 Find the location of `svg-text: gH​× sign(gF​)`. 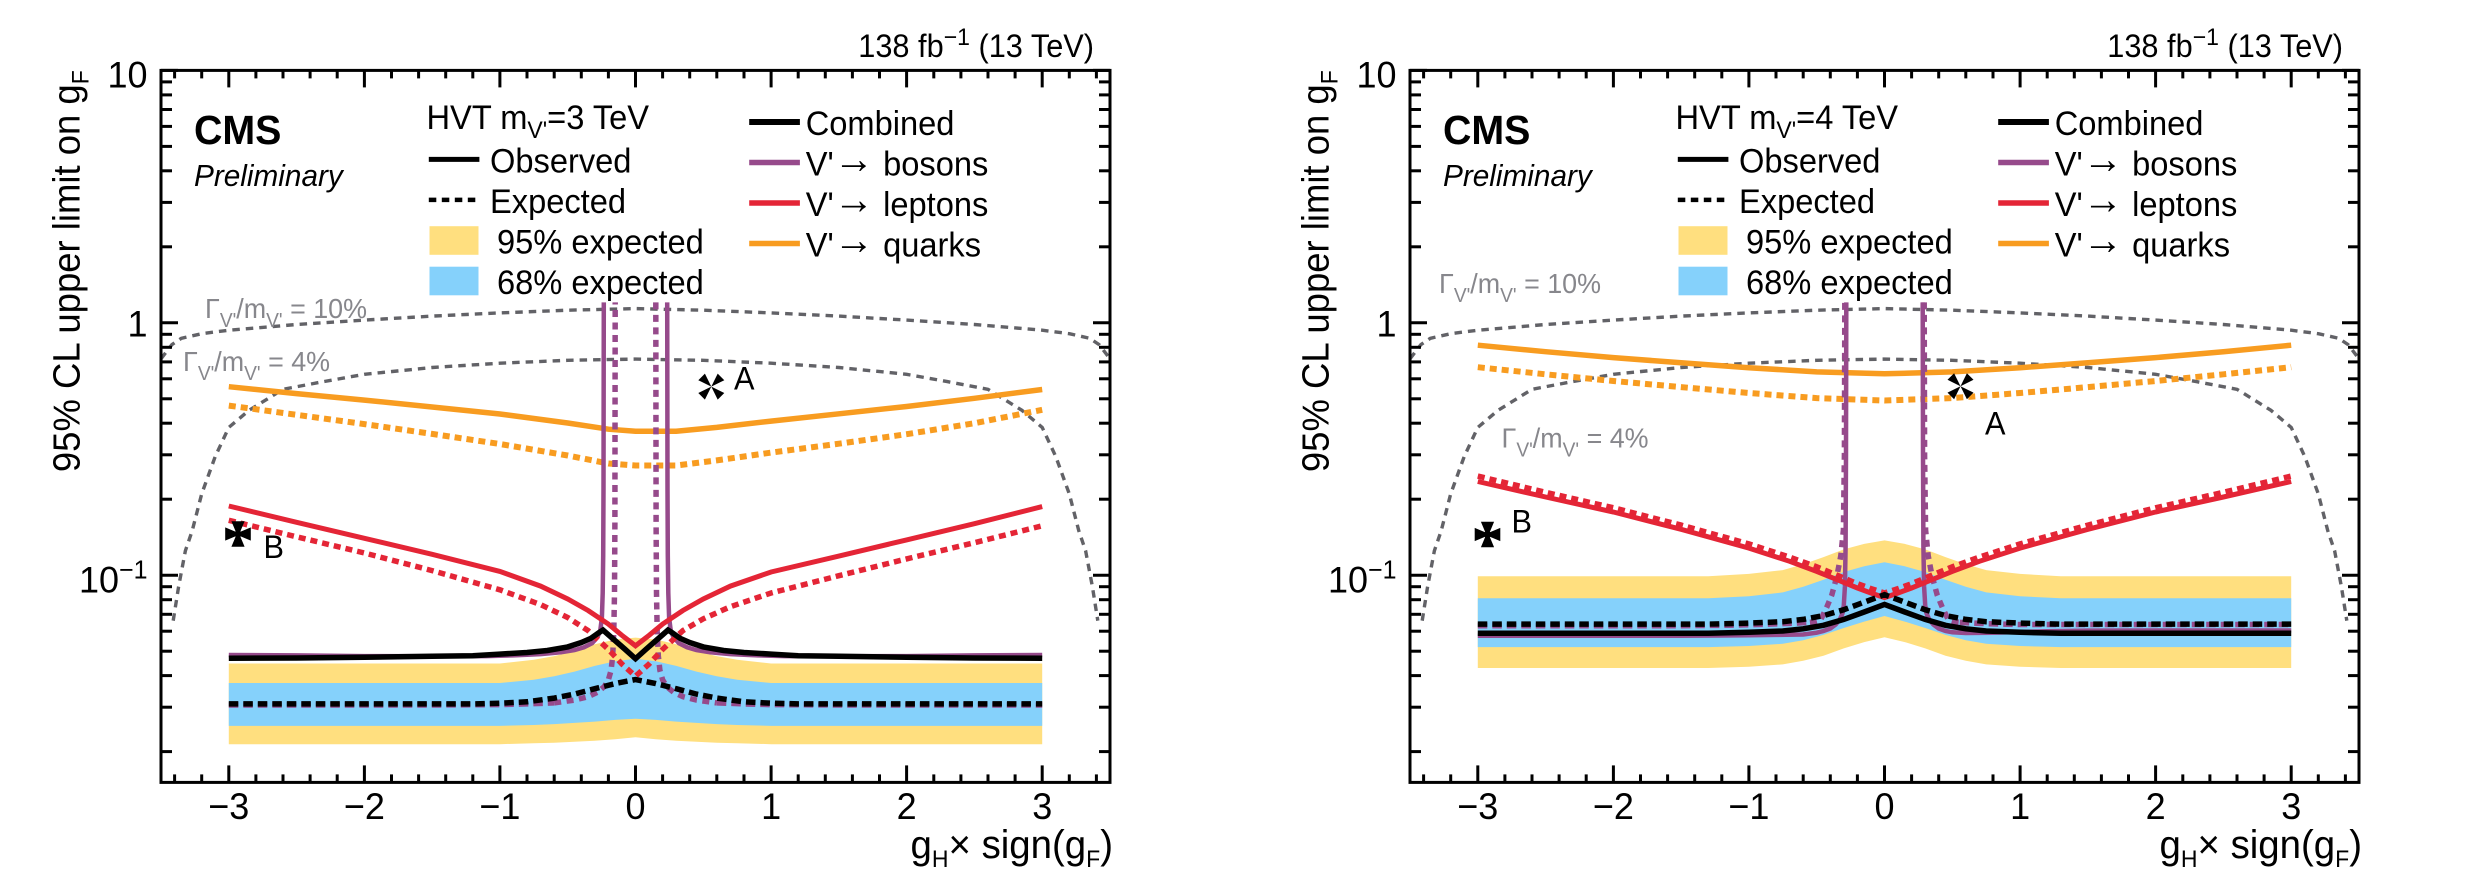

svg-text: gH​× sign(gF​) is located at coordinates (2261, 847).